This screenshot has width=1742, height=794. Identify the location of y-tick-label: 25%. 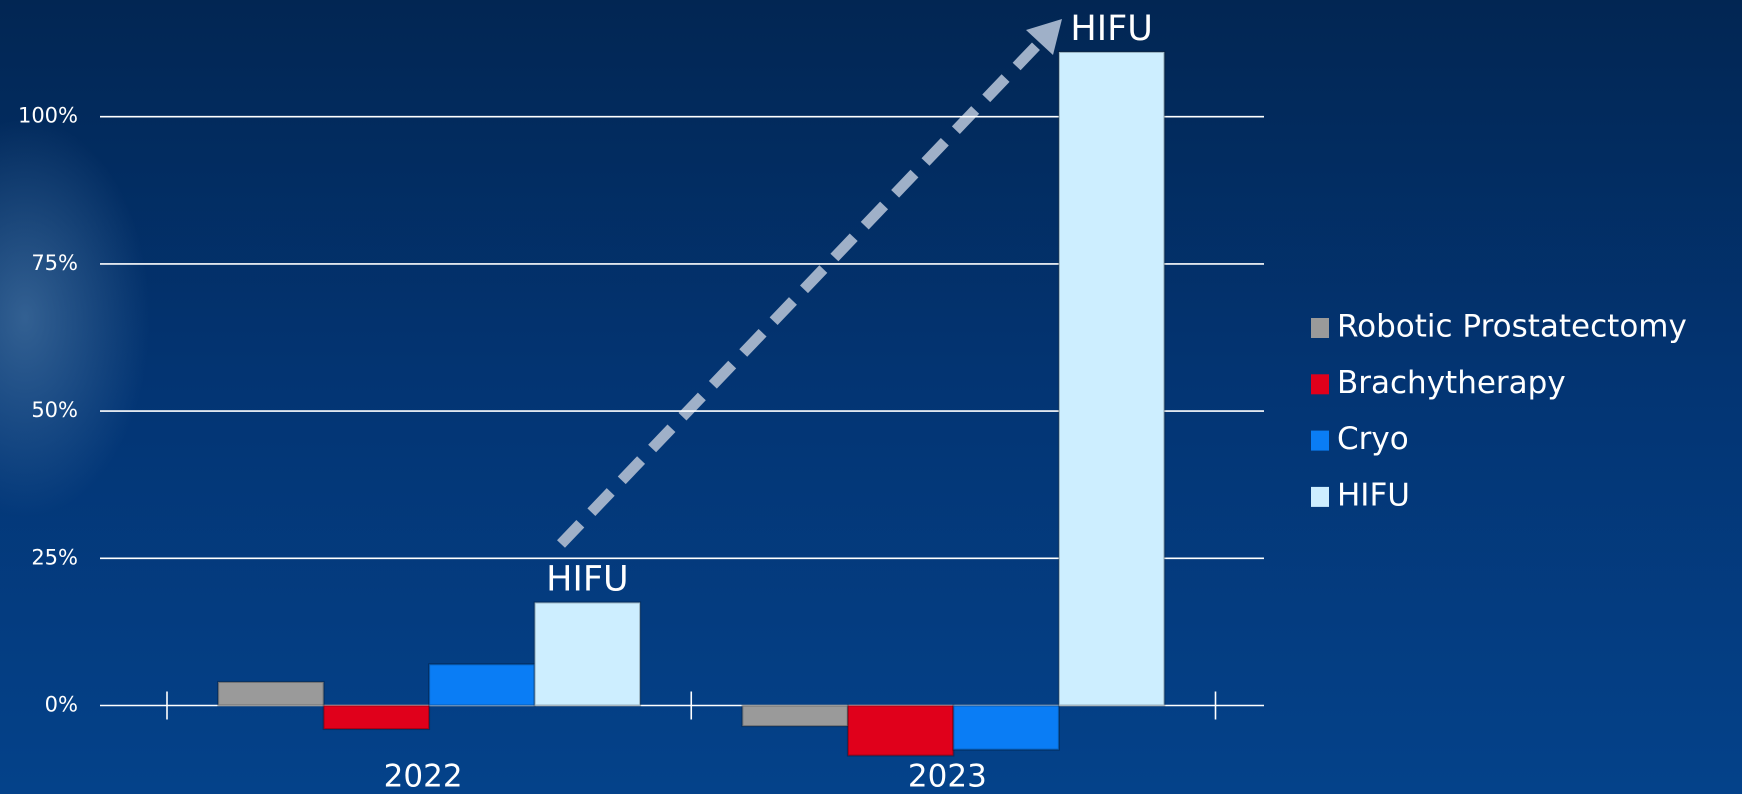
(54, 557).